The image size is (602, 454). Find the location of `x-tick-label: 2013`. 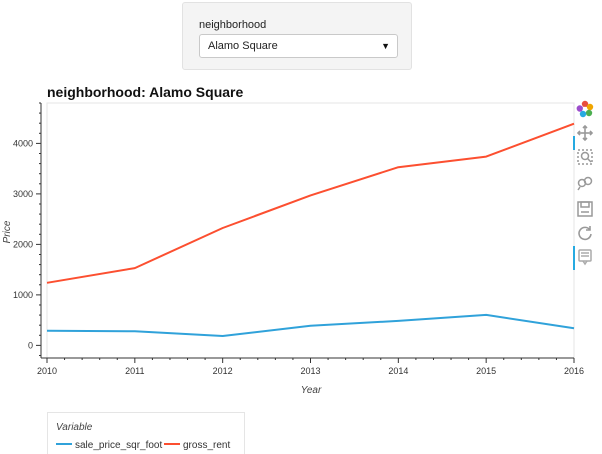

x-tick-label: 2013 is located at coordinates (310, 371).